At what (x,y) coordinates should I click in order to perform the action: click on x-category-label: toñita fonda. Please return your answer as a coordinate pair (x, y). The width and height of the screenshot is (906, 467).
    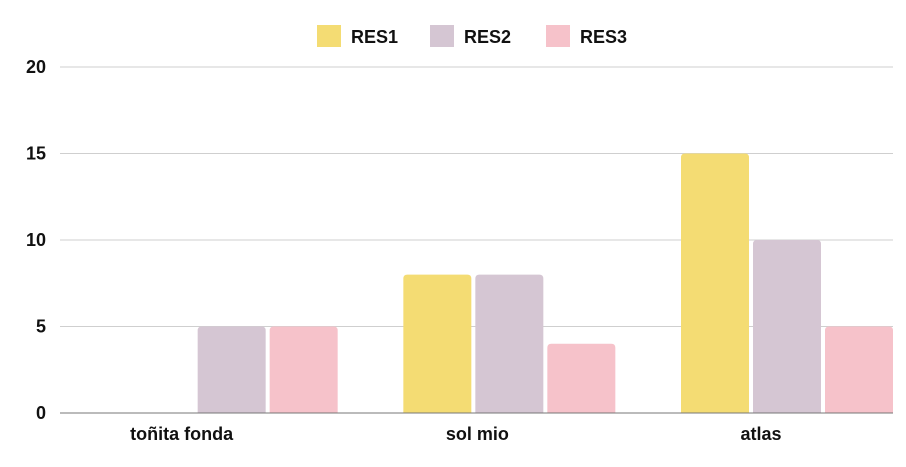
    Looking at the image, I should click on (182, 434).